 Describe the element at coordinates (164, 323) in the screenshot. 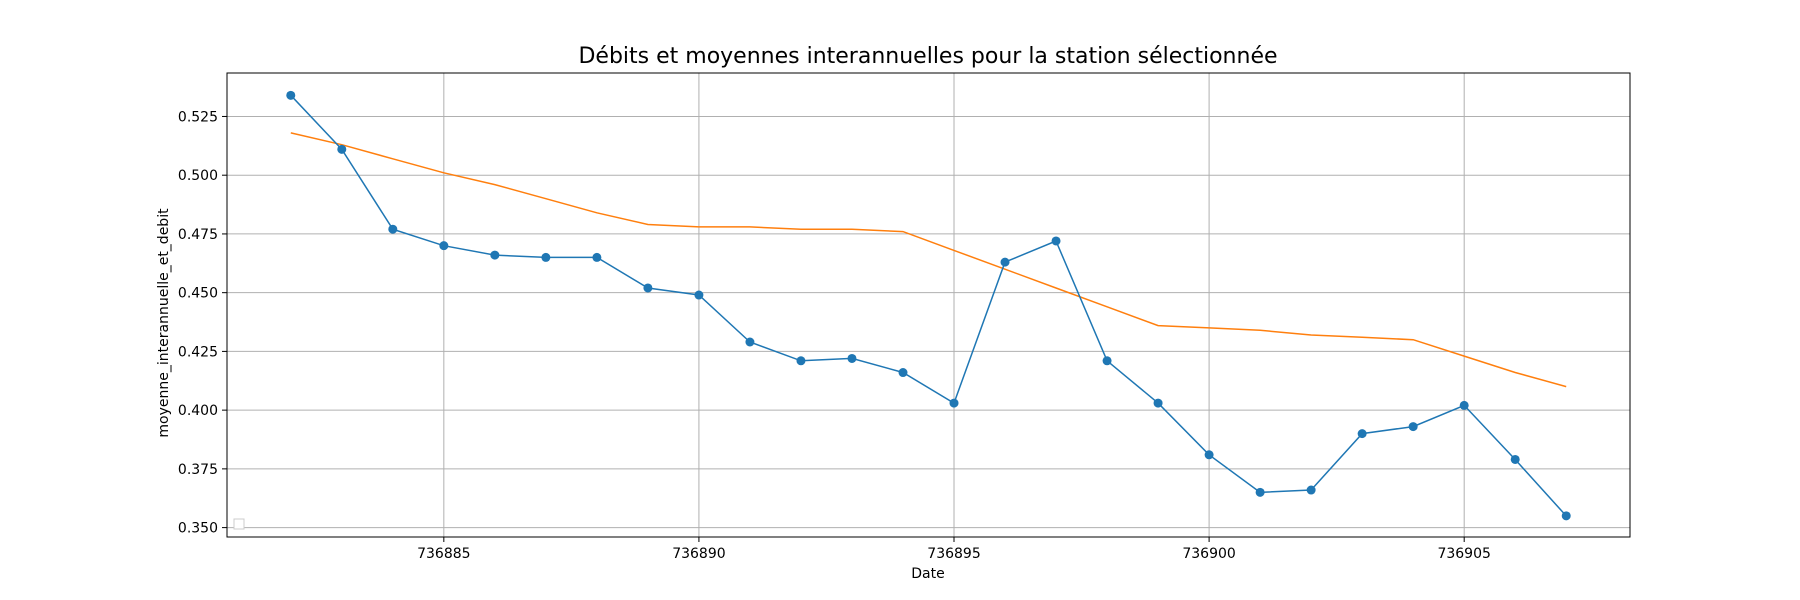

I see `y-axis-label: moyenne_interannuelle_et_debit` at that location.